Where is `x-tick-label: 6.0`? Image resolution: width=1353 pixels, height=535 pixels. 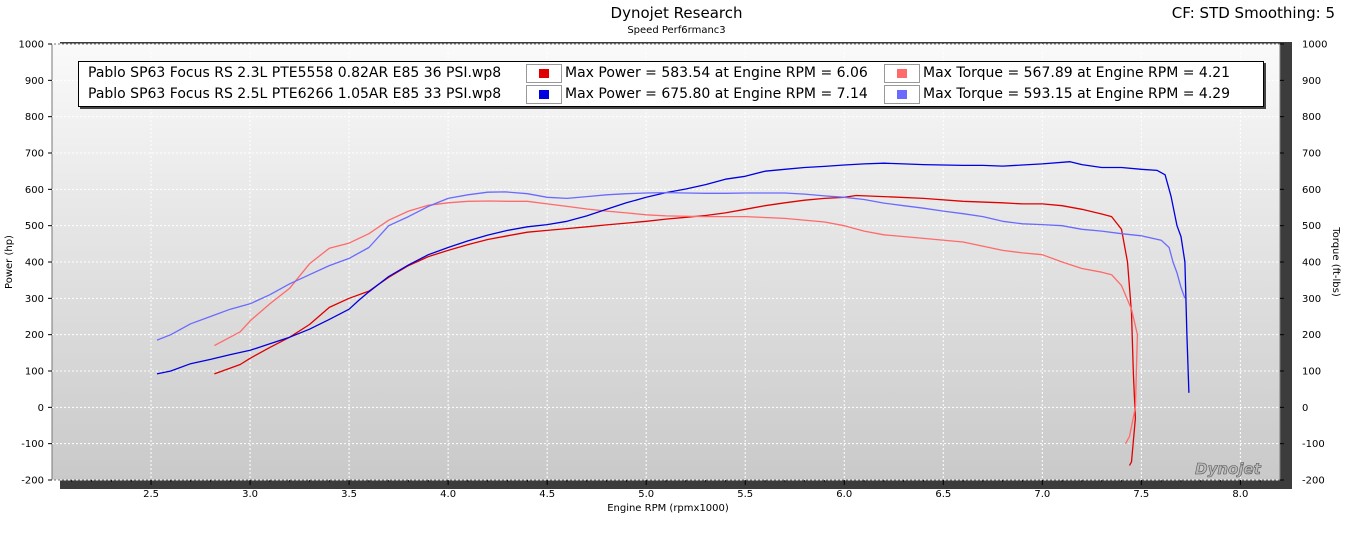
x-tick-label: 6.0 is located at coordinates (844, 494).